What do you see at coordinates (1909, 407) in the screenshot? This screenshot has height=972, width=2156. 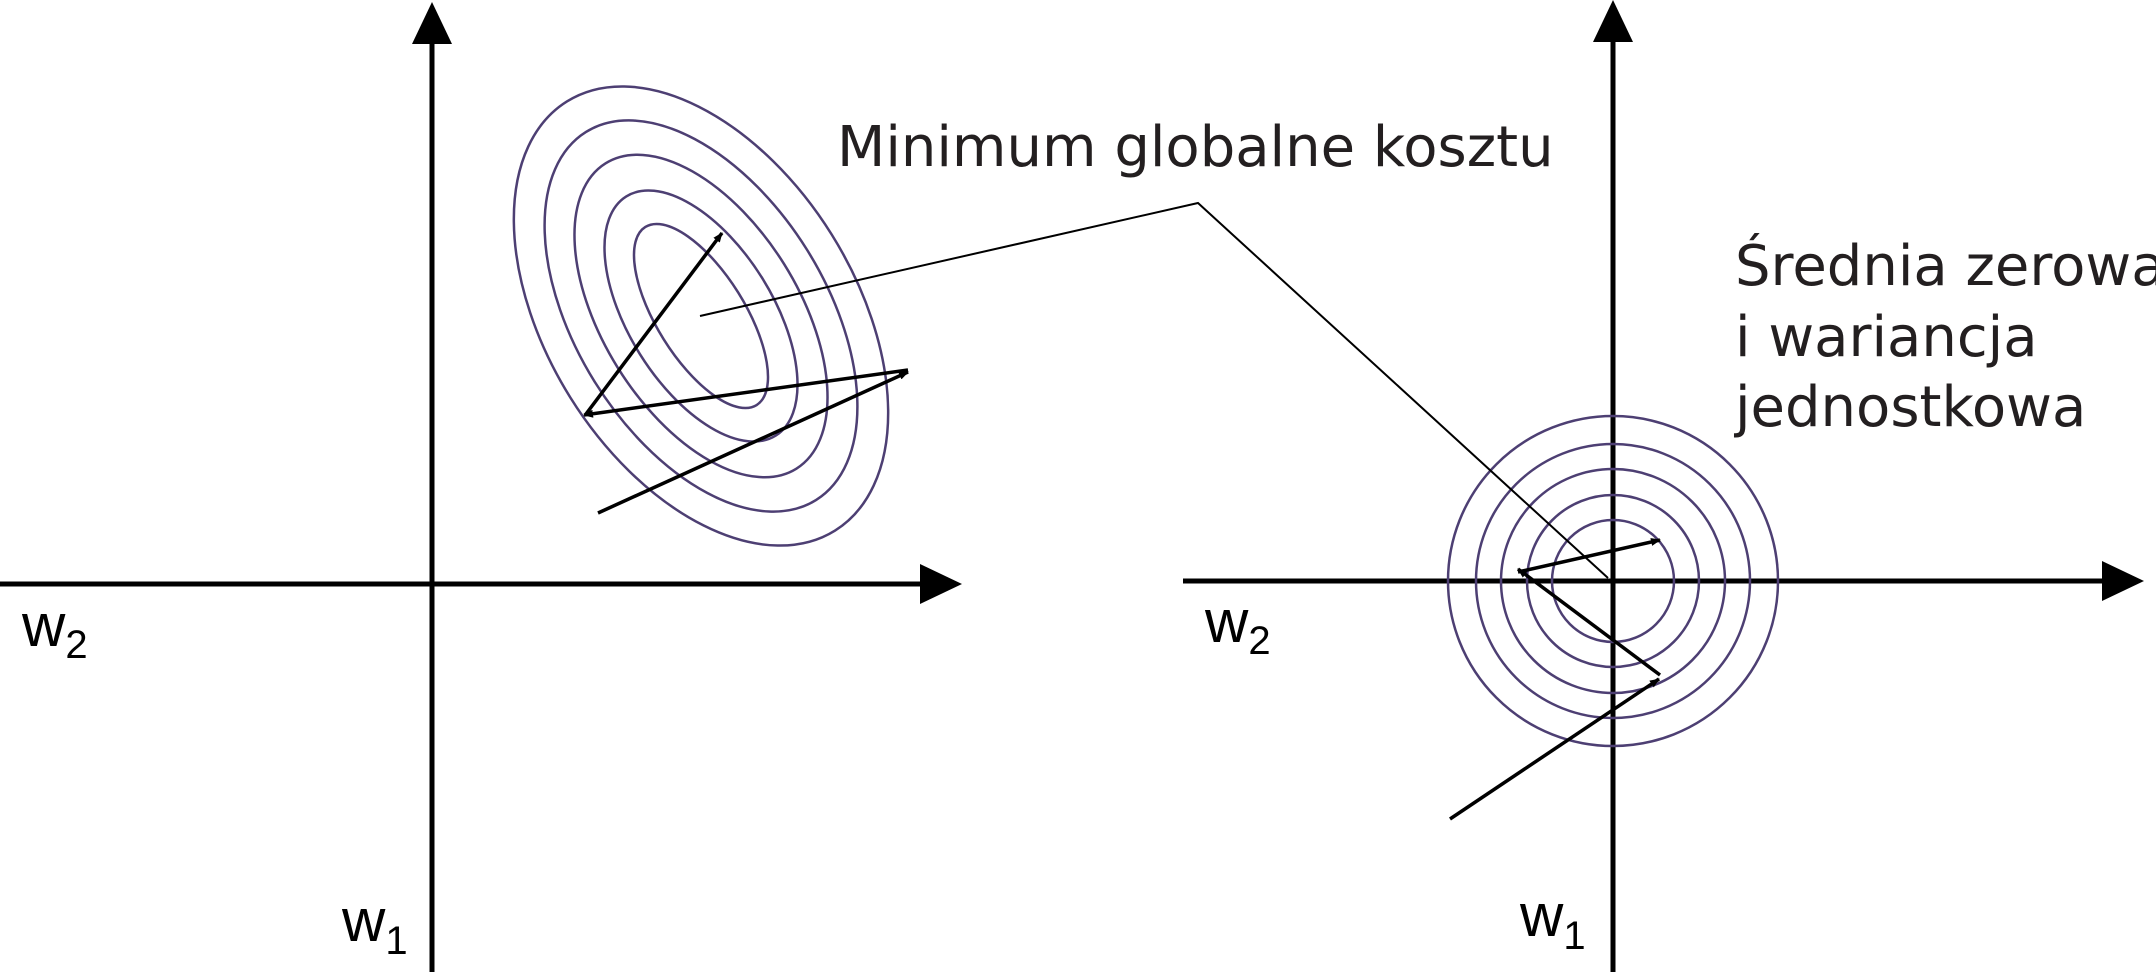 I see `standardized-label-line3: jednostkowa` at bounding box center [1909, 407].